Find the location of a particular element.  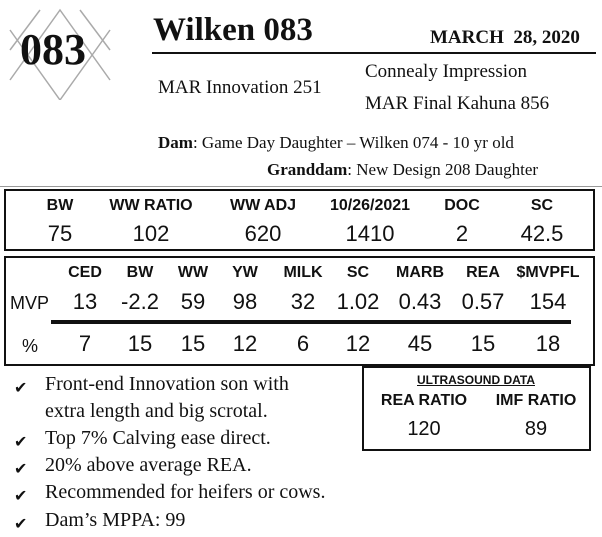

perf-value: 102 is located at coordinates (151, 233).